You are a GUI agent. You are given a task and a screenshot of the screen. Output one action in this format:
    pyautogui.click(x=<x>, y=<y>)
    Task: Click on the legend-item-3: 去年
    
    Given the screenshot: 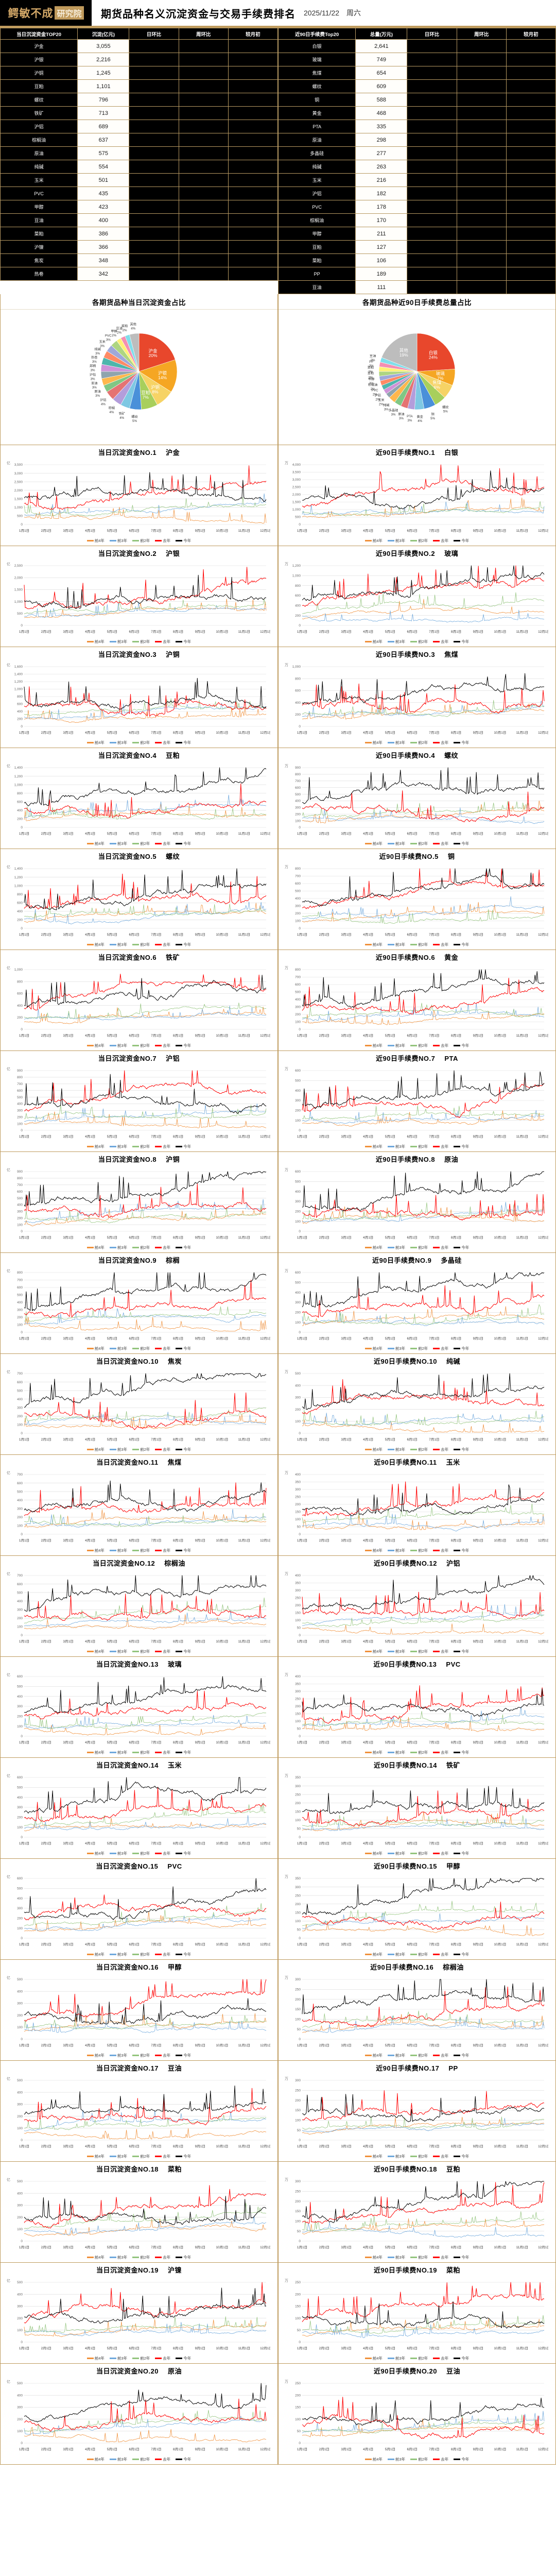 What is the action you would take?
    pyautogui.click(x=162, y=1045)
    